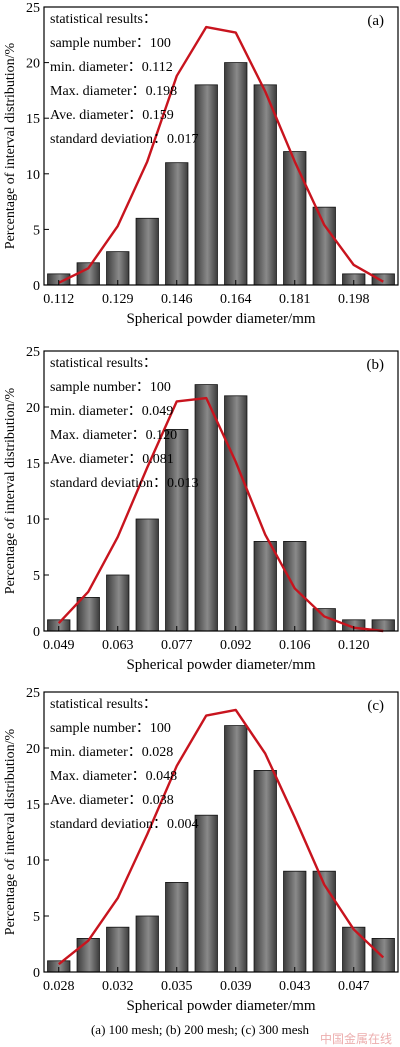  What do you see at coordinates (295, 299) in the screenshot?
I see `x-tick-label: 0.181` at bounding box center [295, 299].